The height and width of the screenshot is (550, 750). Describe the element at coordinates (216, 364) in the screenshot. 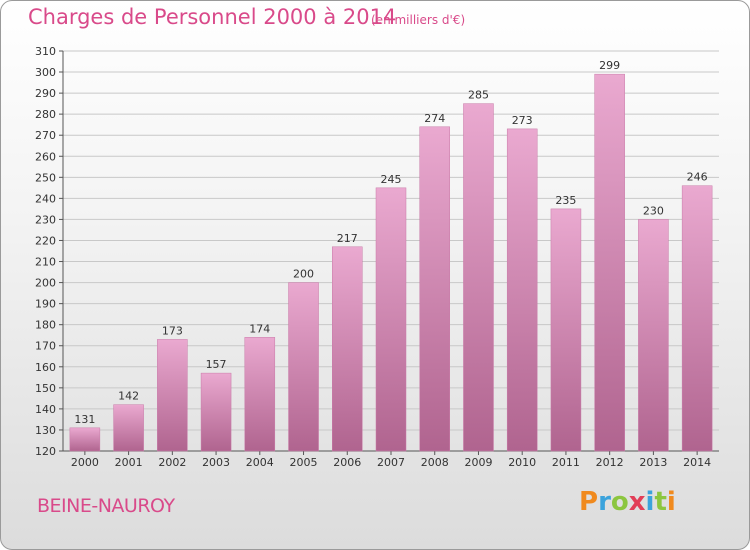

I see `data-label: 157` at that location.